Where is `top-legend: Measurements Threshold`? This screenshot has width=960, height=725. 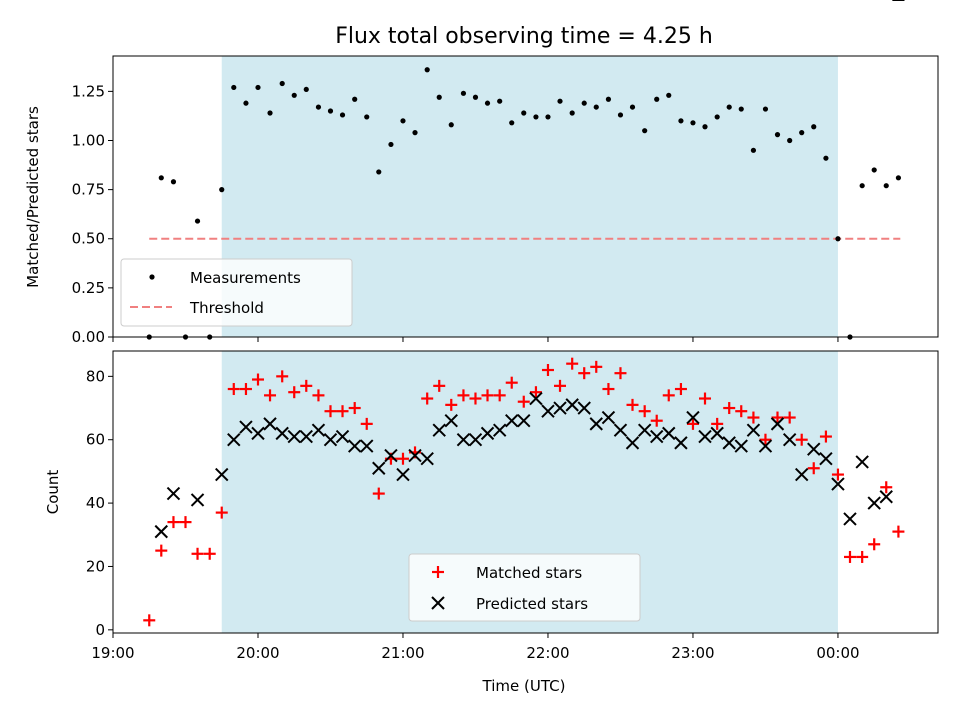
top-legend: Measurements Threshold is located at coordinates (236, 292).